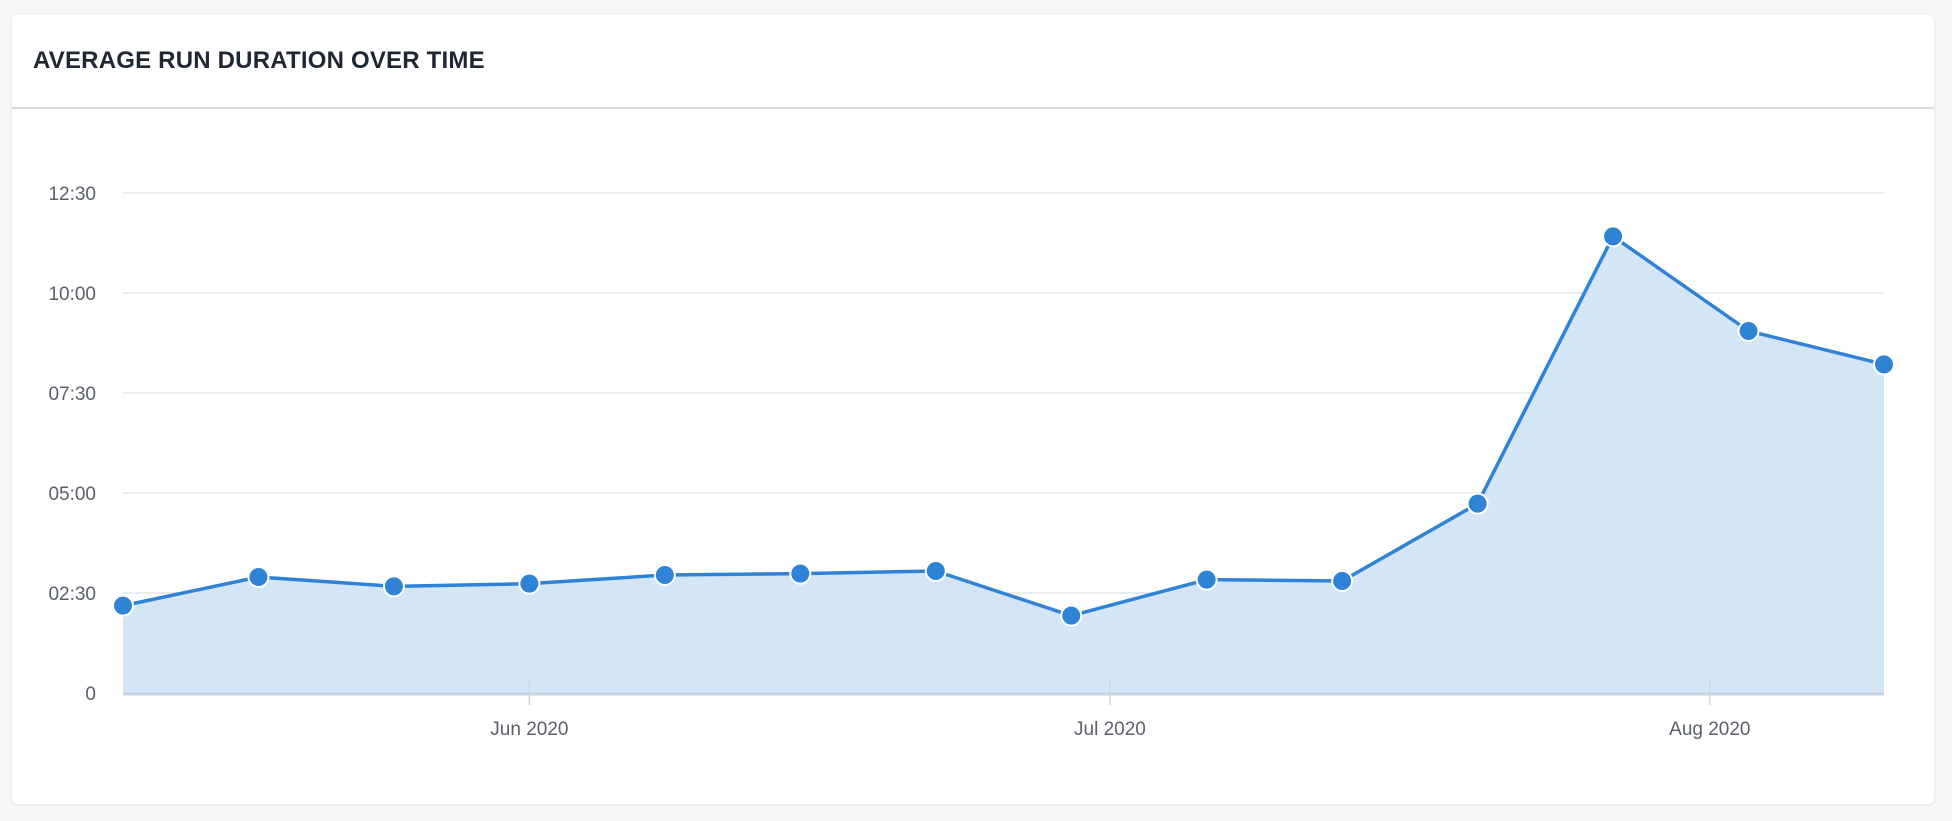  Describe the element at coordinates (973, 62) in the screenshot. I see `card-header` at that location.